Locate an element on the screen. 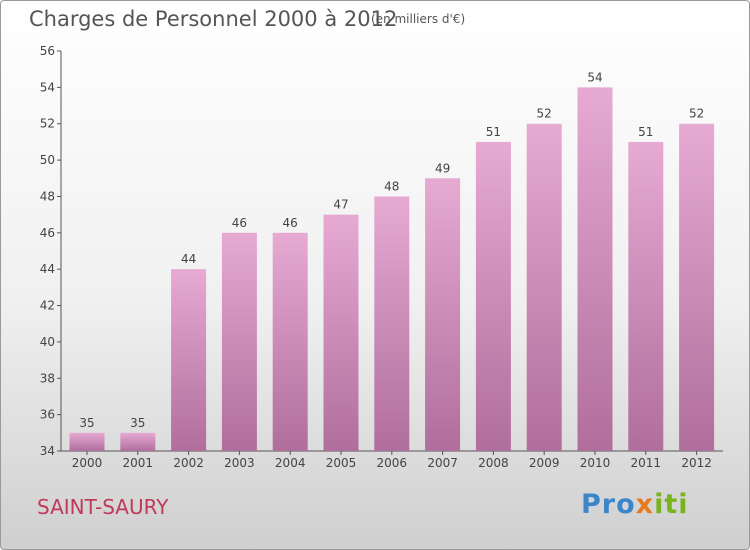 Image resolution: width=750 pixels, height=550 pixels. x-tick-label: 2009 is located at coordinates (544, 463).